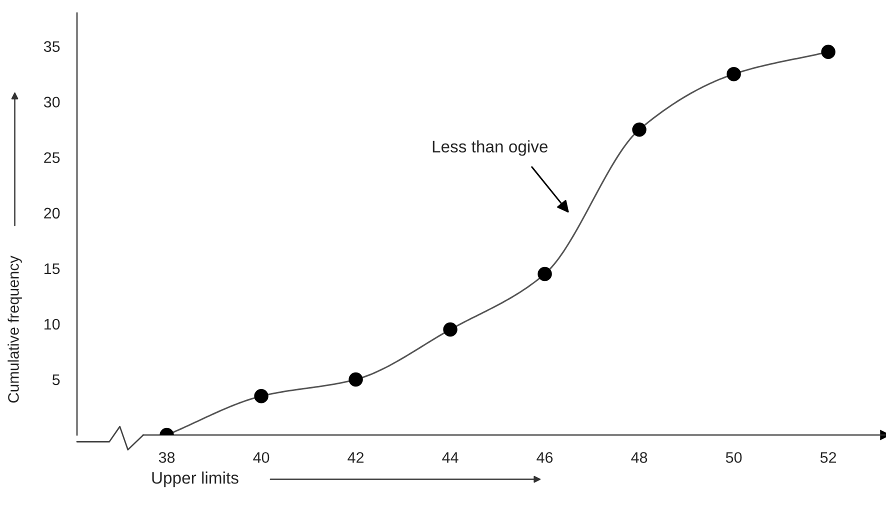 The image size is (886, 514). Describe the element at coordinates (52, 158) in the screenshot. I see `y-tick-label: 25` at that location.